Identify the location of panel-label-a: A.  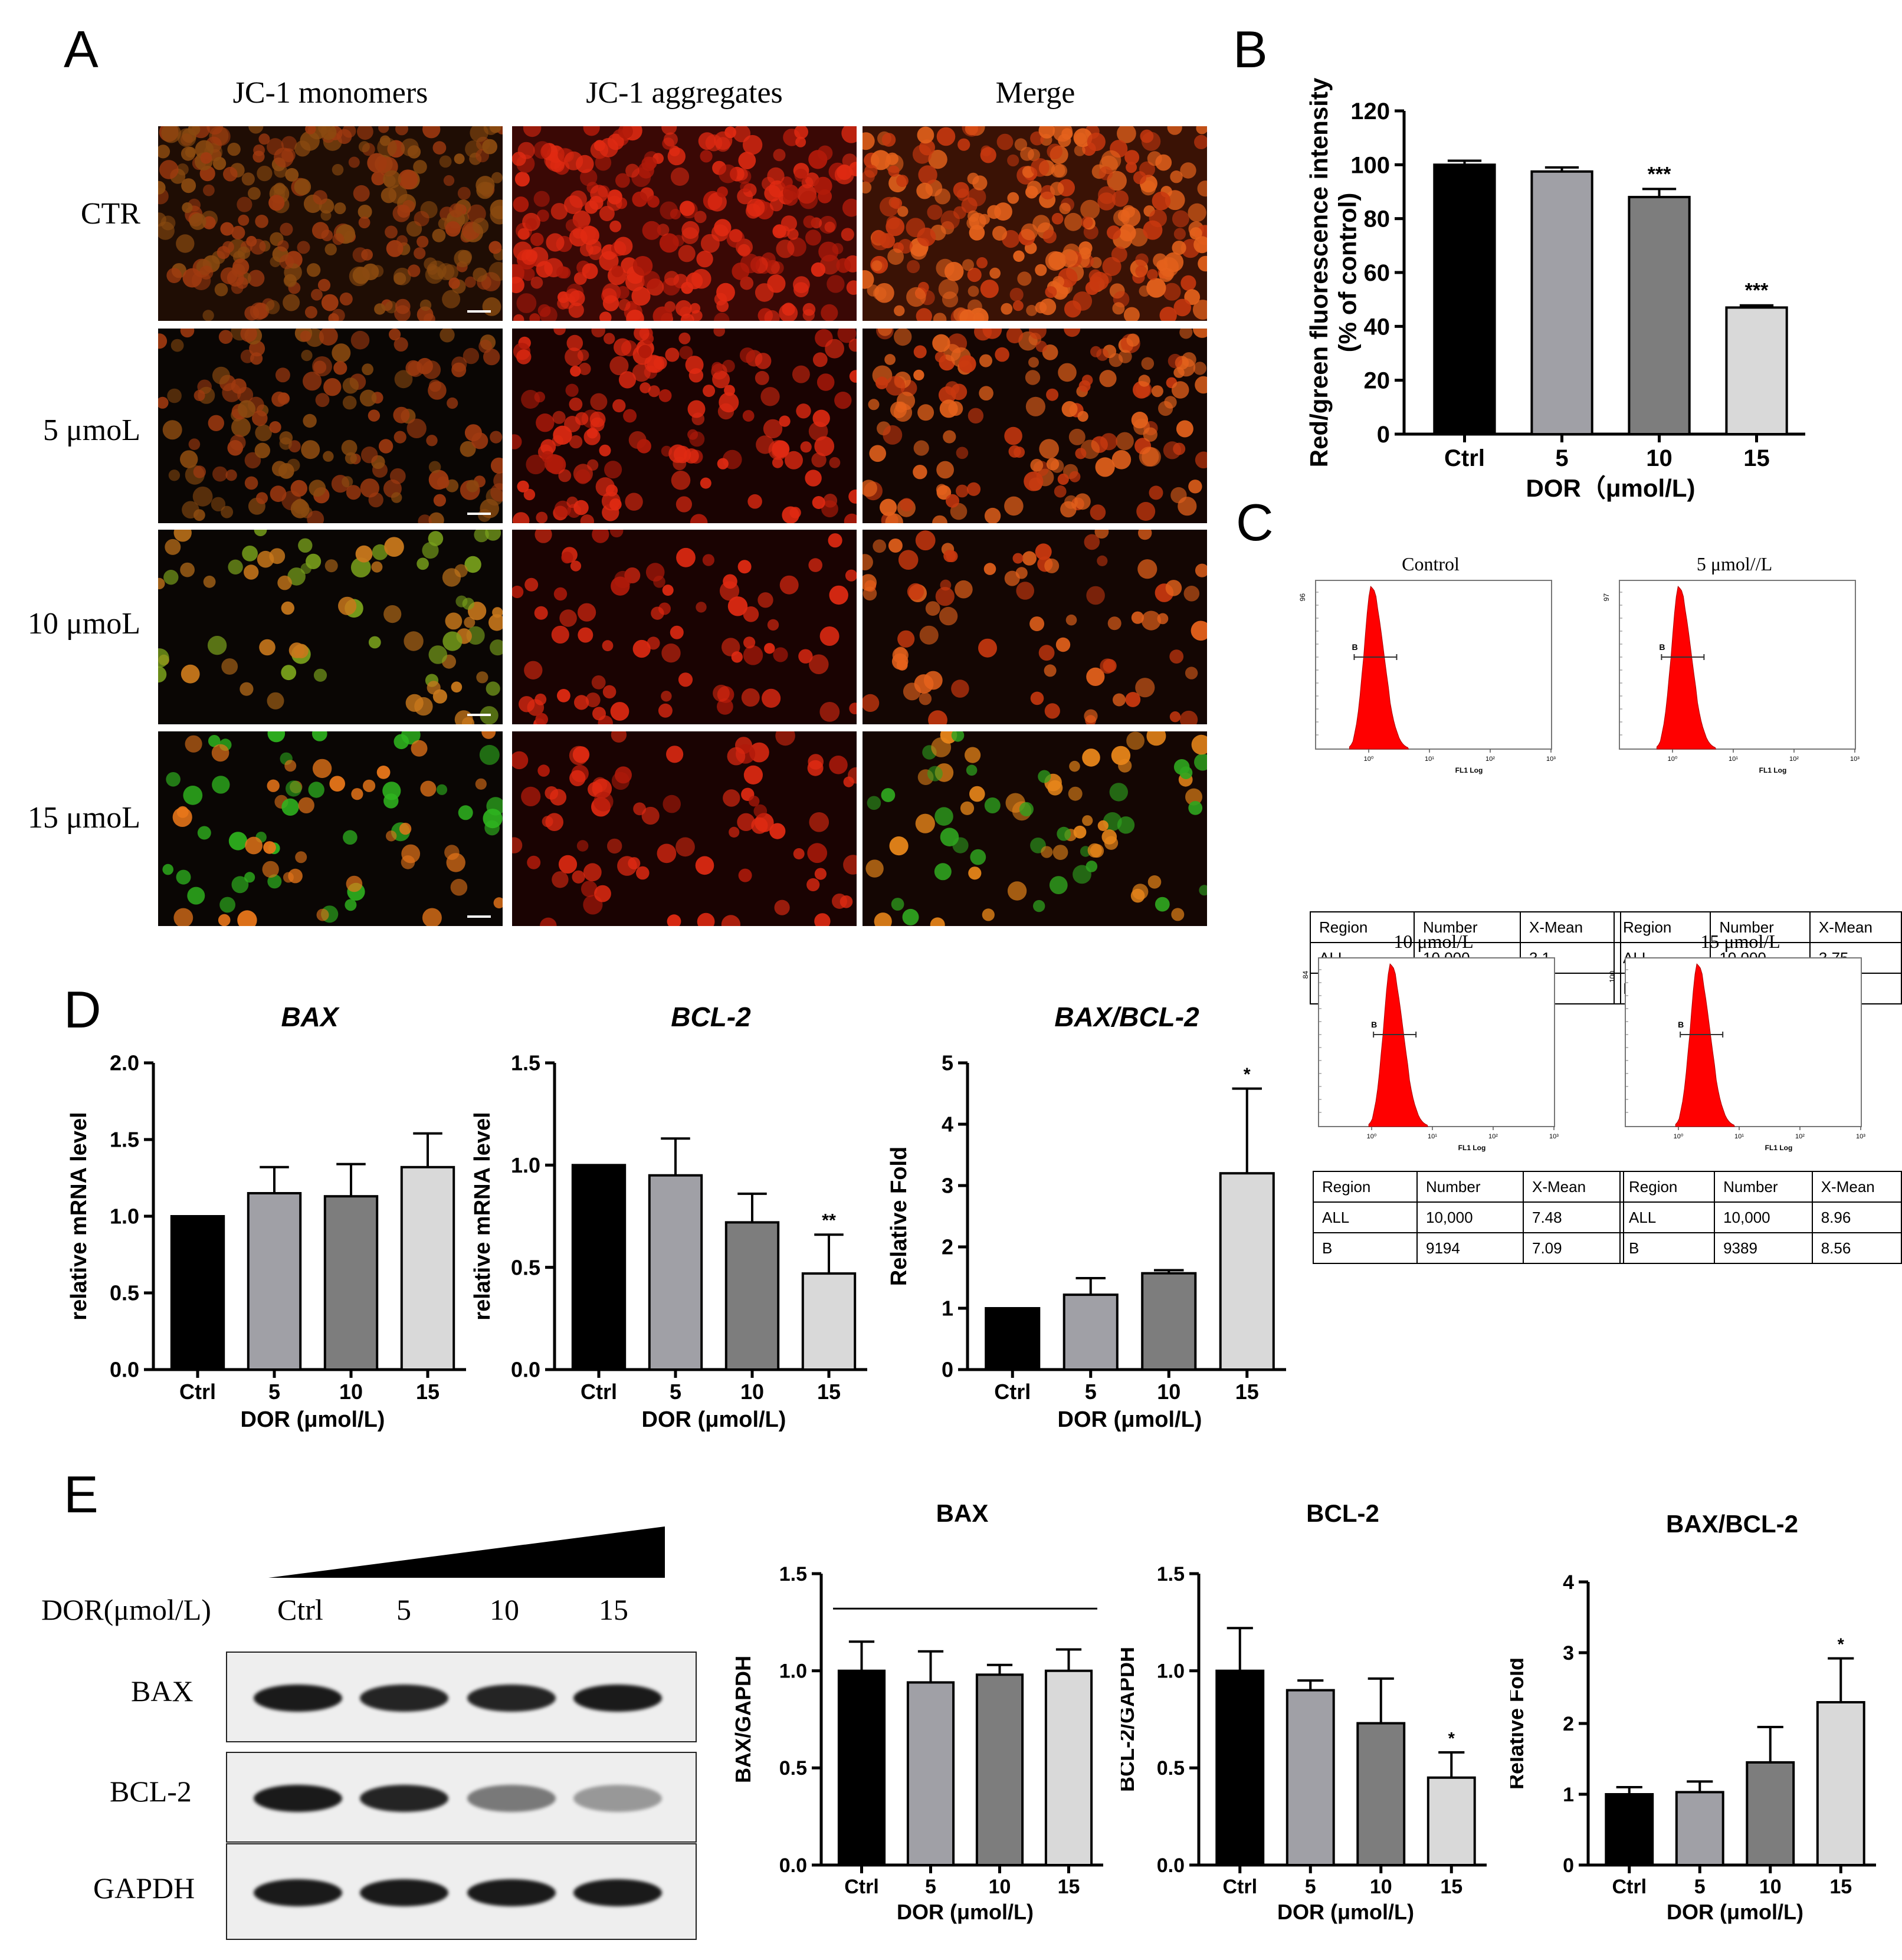
(81, 49).